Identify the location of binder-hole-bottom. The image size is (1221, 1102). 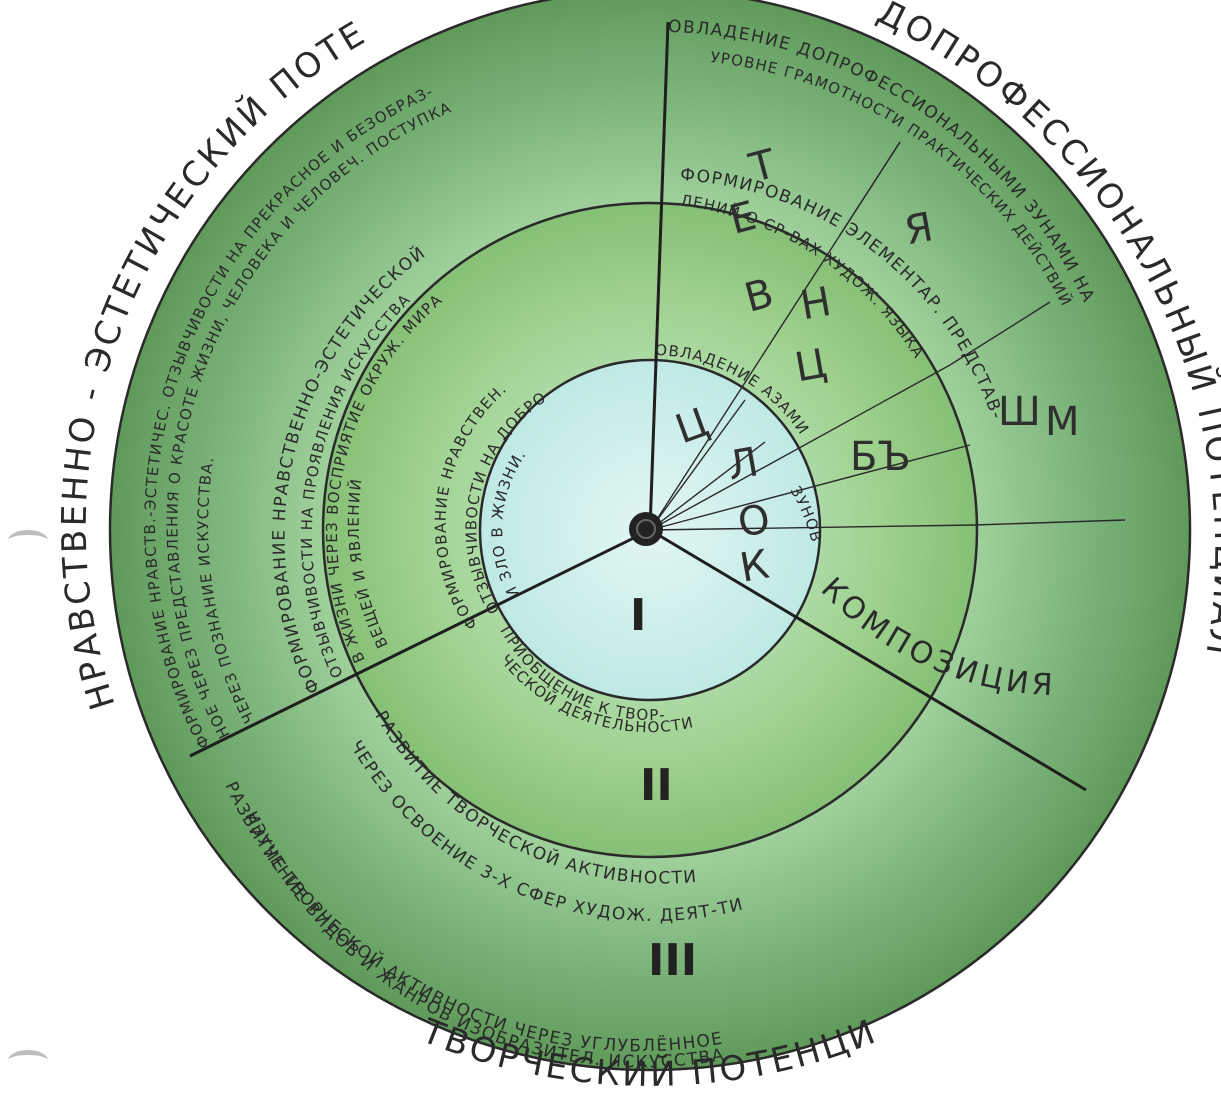
(28, 1060).